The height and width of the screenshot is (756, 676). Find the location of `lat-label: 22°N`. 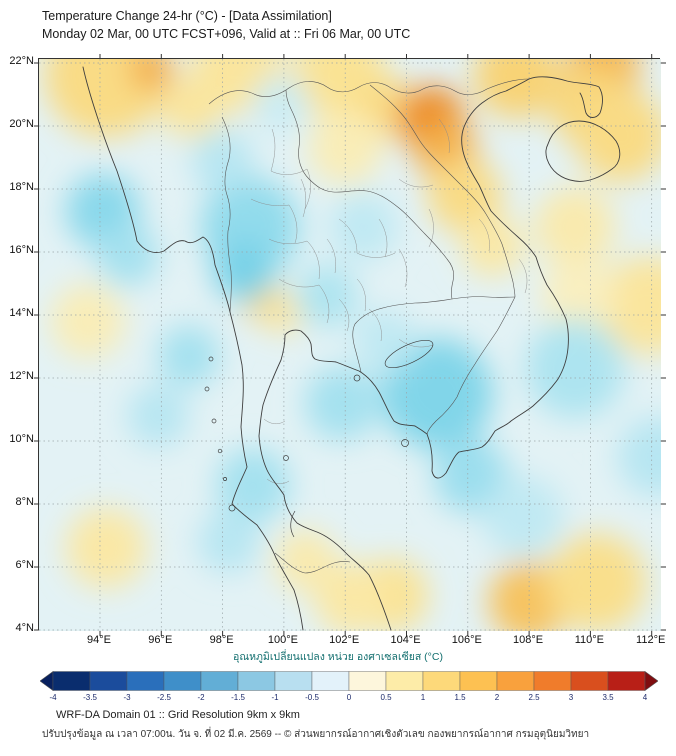

lat-label: 22°N is located at coordinates (21, 61).